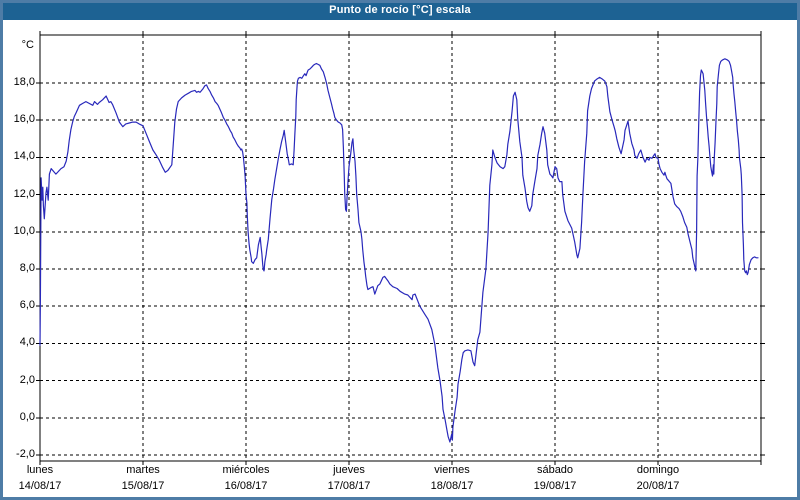  Describe the element at coordinates (452, 486) in the screenshot. I see `date-label: 18/08/17` at that location.